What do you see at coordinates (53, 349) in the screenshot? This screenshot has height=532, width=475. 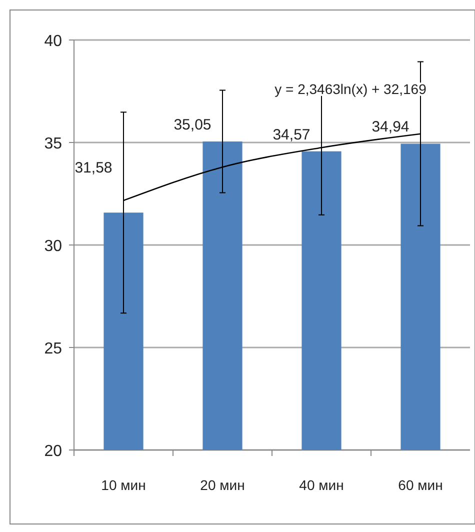 I see `y-tick-label: 25` at bounding box center [53, 349].